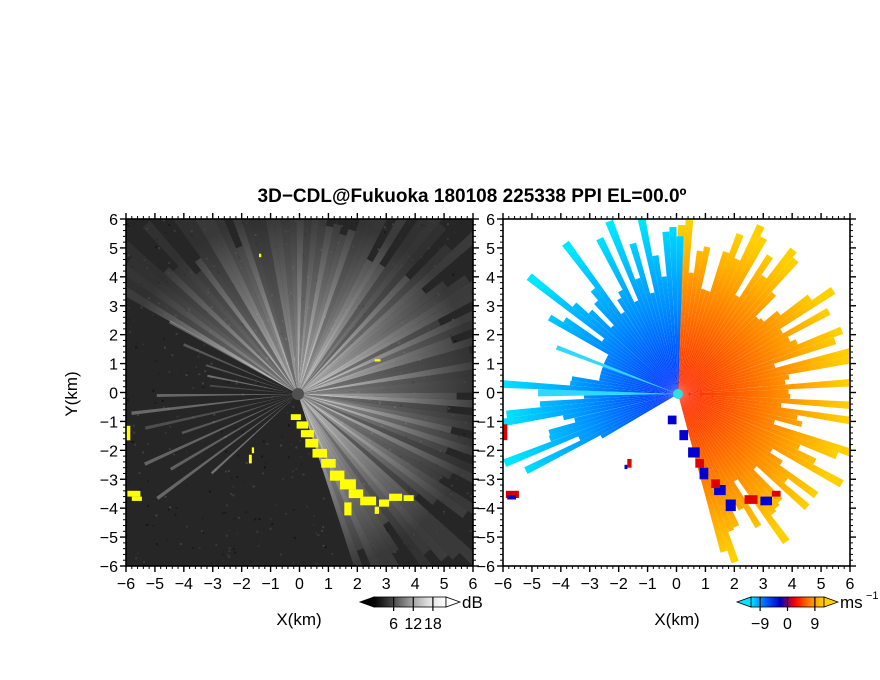 The image size is (880, 680). Describe the element at coordinates (270, 584) in the screenshot. I see `reflectivity-xtick-label: −1` at that location.